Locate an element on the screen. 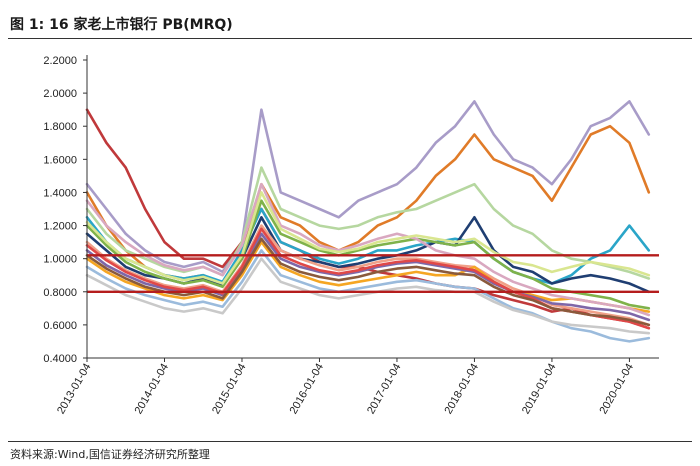 The height and width of the screenshot is (466, 700). x-tick-label: 2014-01-04 is located at coordinates (152, 389).